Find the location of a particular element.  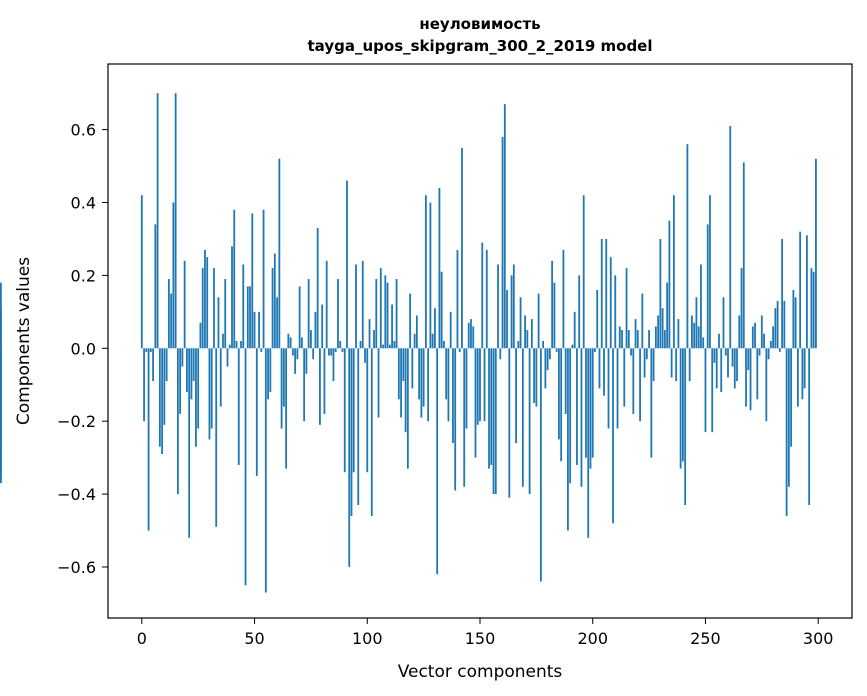

y-tick-label-6: 0.6 is located at coordinates (83, 130).